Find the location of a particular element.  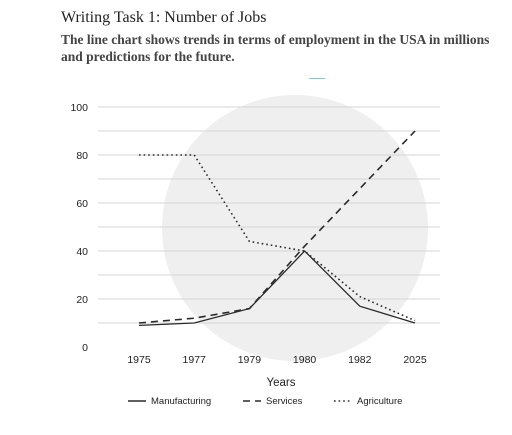

x-tick-label: 1979 is located at coordinates (250, 360).